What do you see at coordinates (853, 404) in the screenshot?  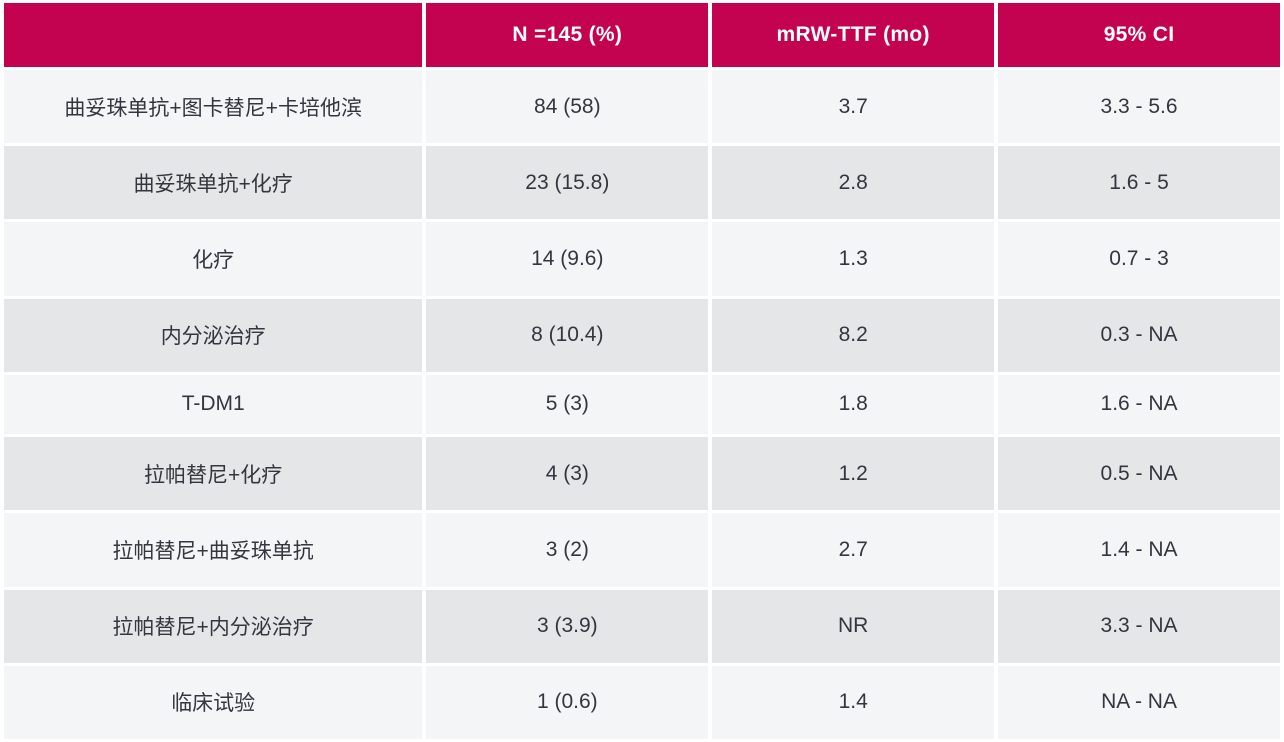 I see `mrw-ttf-value: 1.8` at bounding box center [853, 404].